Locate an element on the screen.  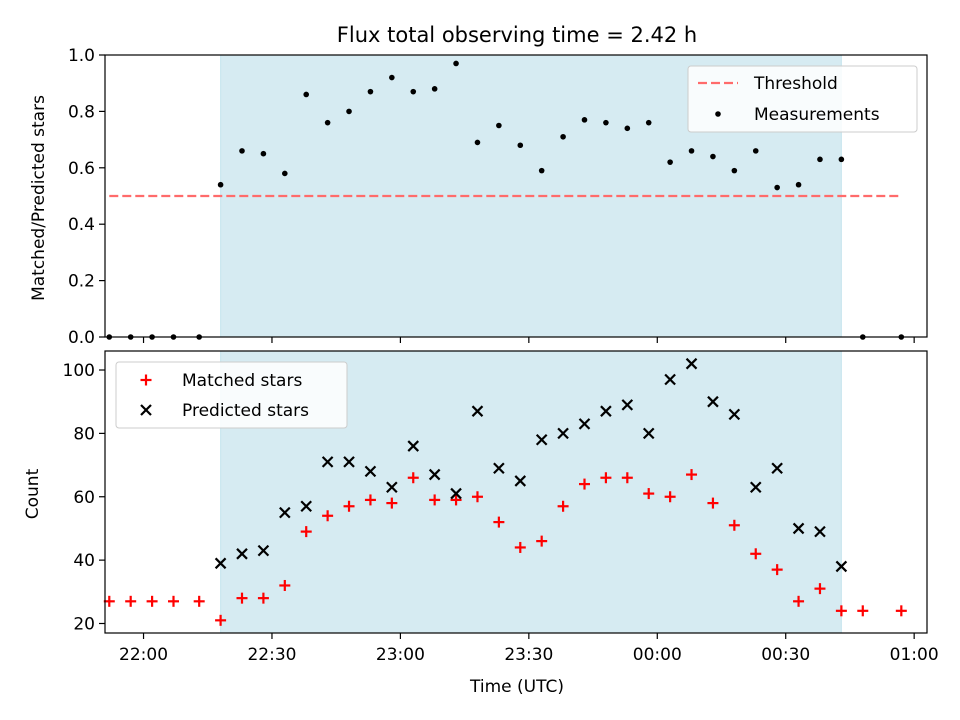
y-tick-label: 100 is located at coordinates (79, 371).